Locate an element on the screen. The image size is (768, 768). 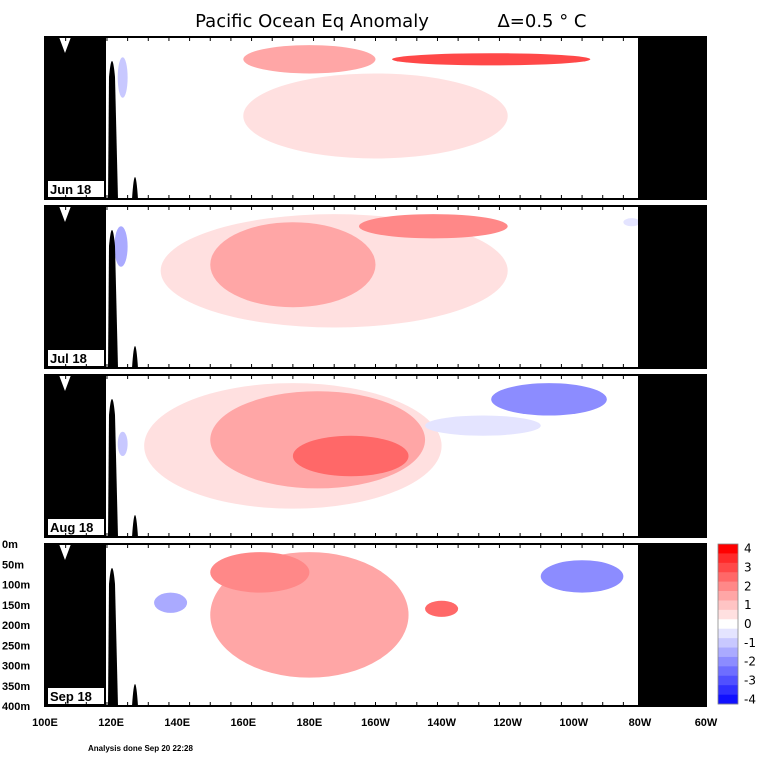
month-label: Jun 18 is located at coordinates (70, 189).